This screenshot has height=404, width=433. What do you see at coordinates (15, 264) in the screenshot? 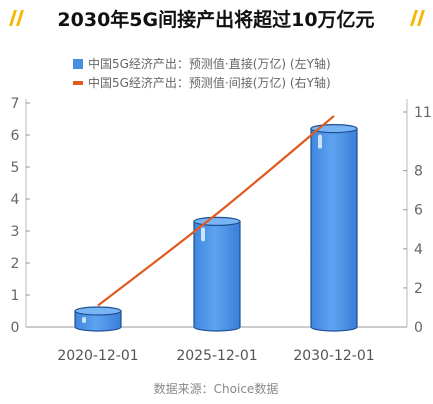
I see `left-tick-label: 2` at bounding box center [15, 264].